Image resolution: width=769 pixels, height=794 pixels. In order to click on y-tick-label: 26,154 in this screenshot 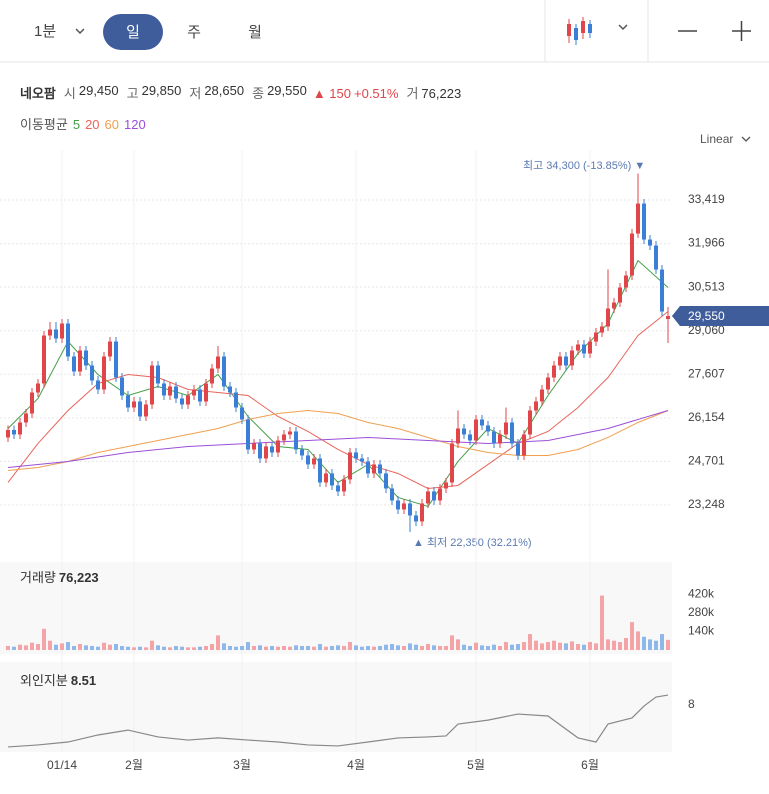, I will do `click(706, 417)`.